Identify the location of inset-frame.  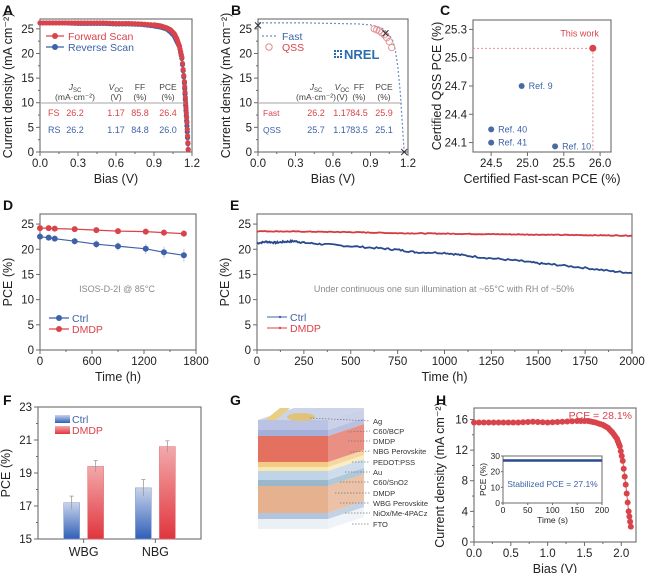
(552, 479).